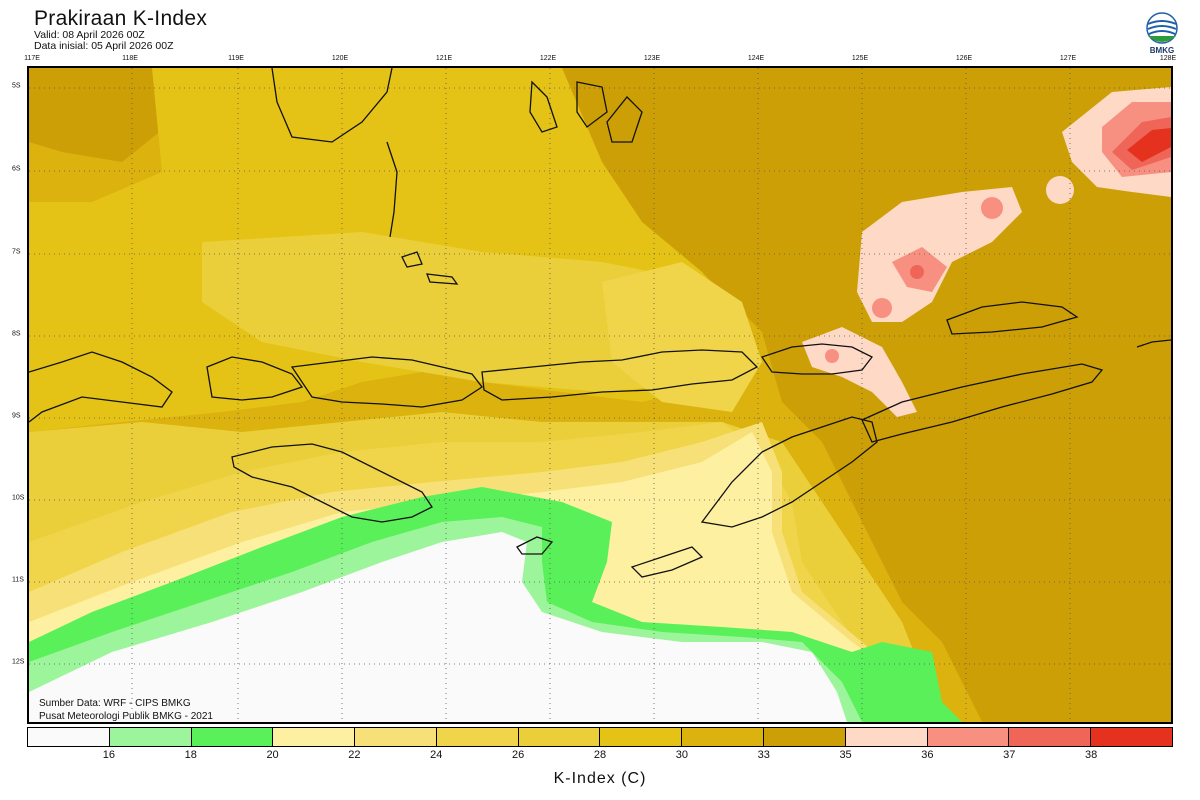  What do you see at coordinates (681, 755) in the screenshot?
I see `colorbar-label: 30` at bounding box center [681, 755].